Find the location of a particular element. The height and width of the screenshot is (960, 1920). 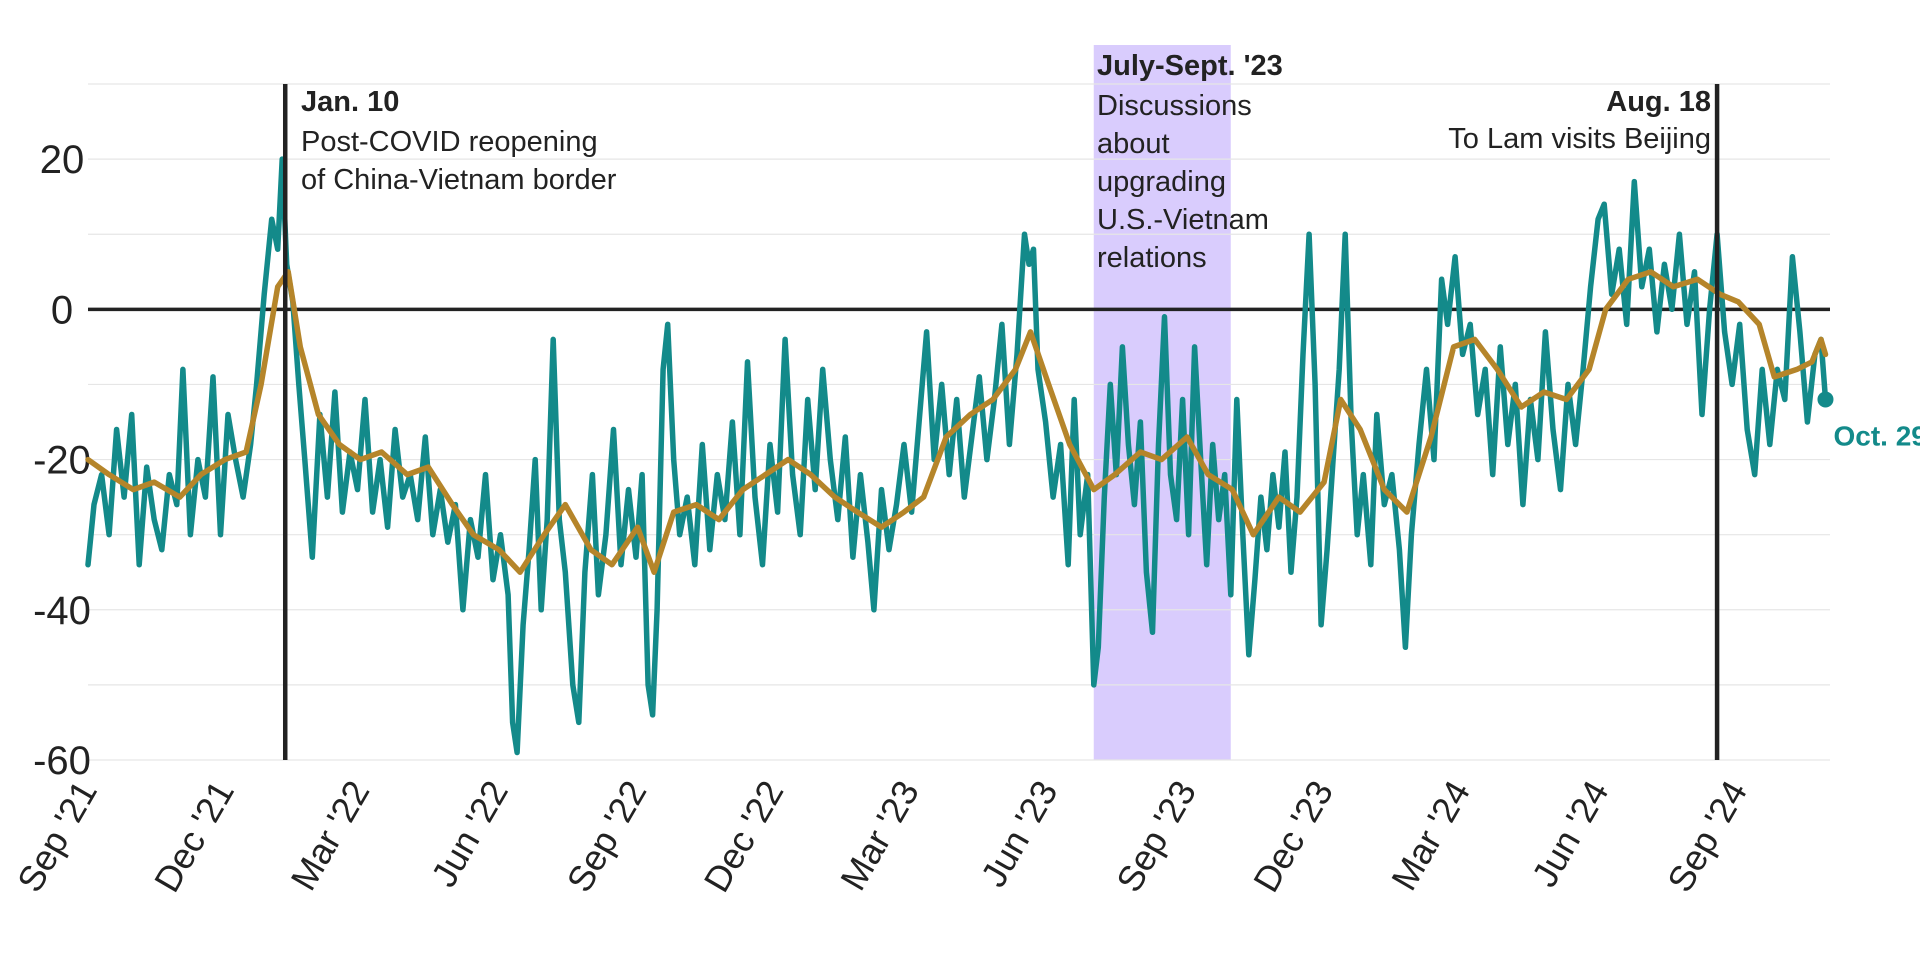

y-tick-label: -40 is located at coordinates (62, 611).